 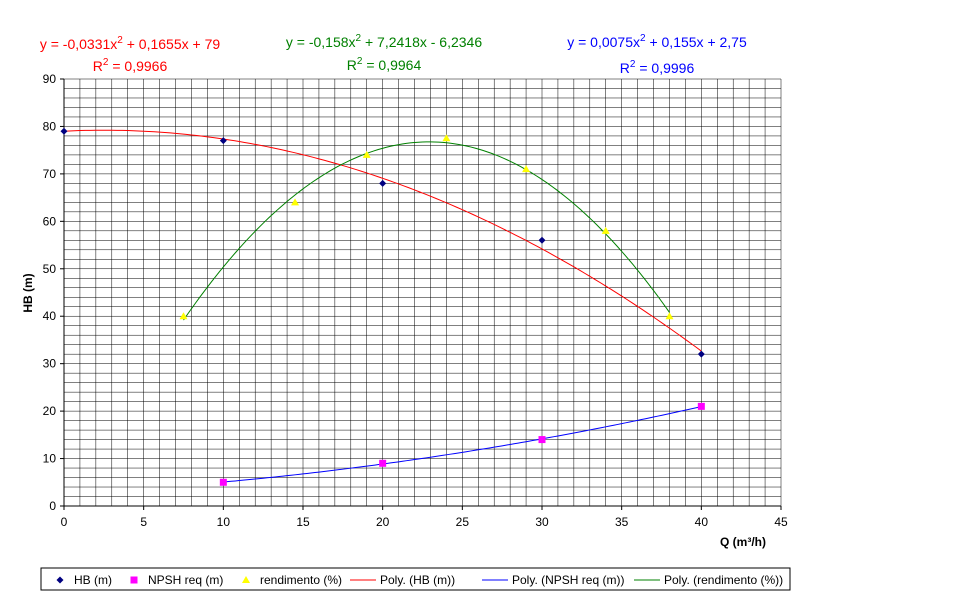 What do you see at coordinates (384, 41) in the screenshot?
I see `equation-label: y = -0,158x2 + 7,2418x - 6,2346` at bounding box center [384, 41].